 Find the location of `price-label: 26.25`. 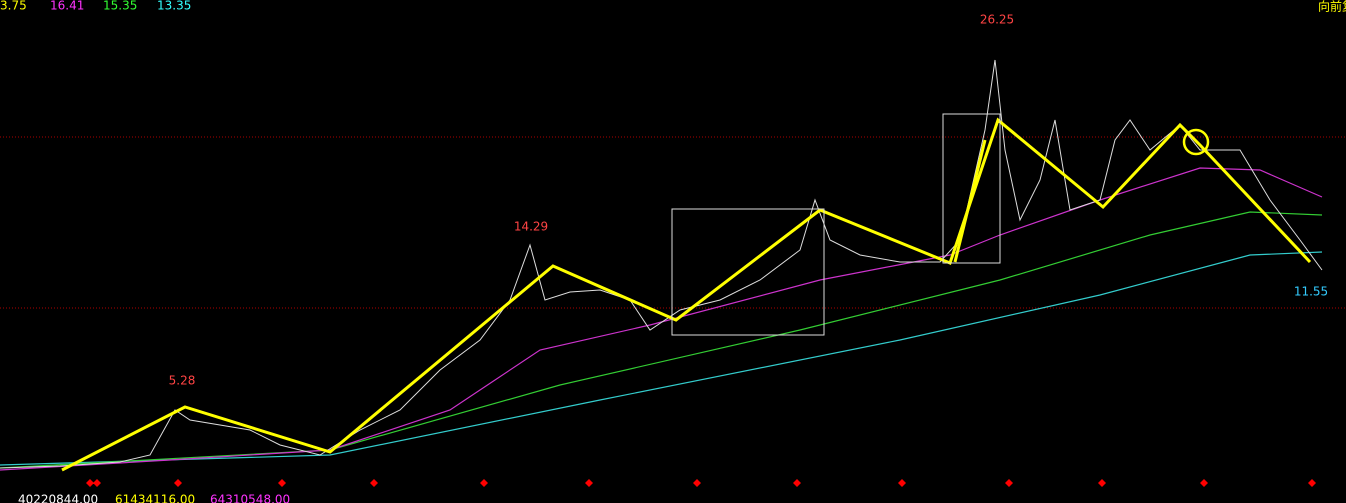

price-label: 26.25 is located at coordinates (997, 20).